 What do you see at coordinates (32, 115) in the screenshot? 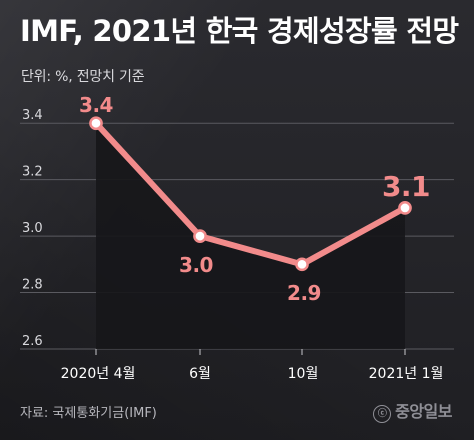
I see `y-tick-label: 3.4` at bounding box center [32, 115].